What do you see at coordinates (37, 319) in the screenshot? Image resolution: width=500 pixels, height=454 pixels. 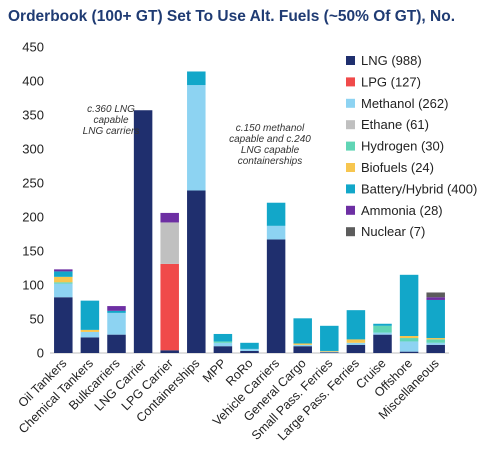 I see `y-tick-label: 50` at bounding box center [37, 319].